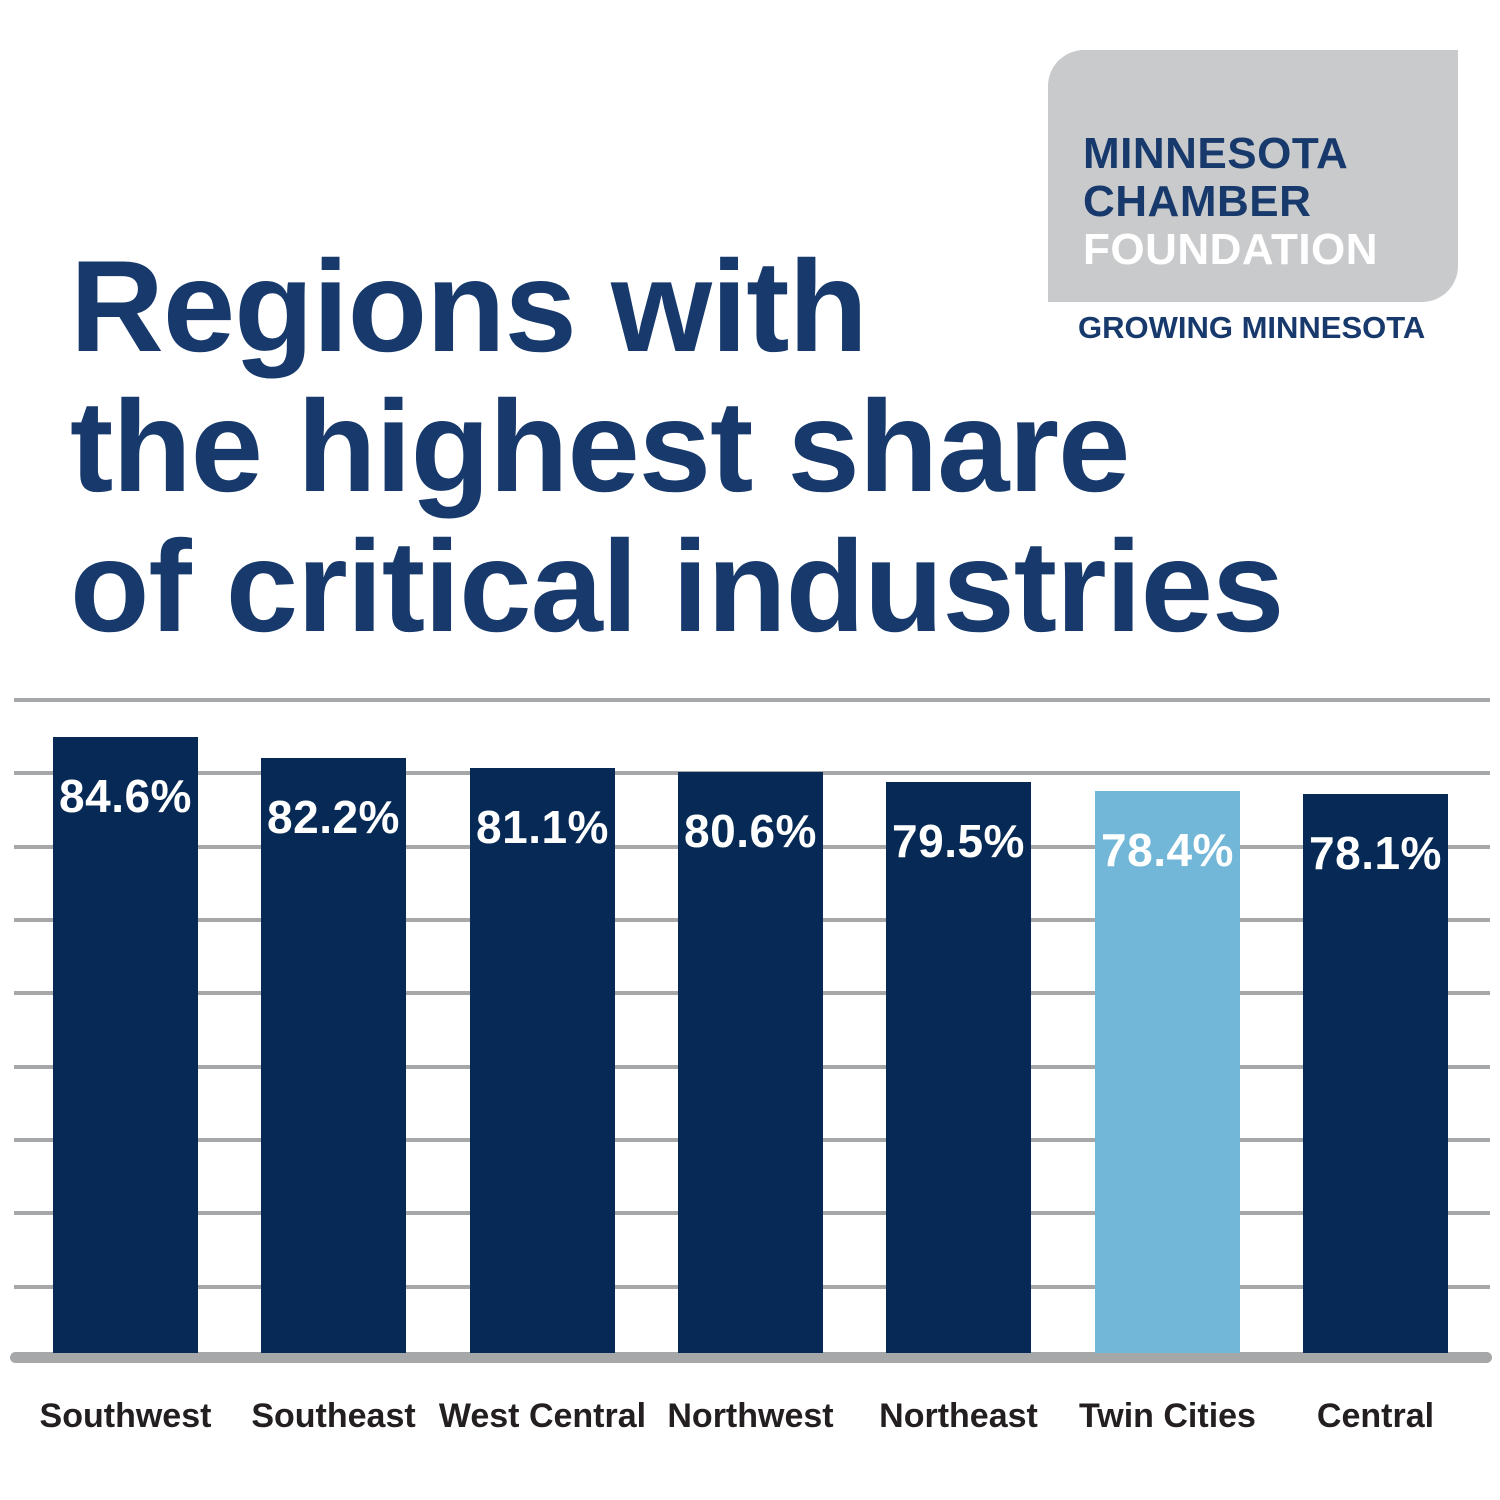 Image resolution: width=1500 pixels, height=1500 pixels. Describe the element at coordinates (1375, 853) in the screenshot. I see `bar-value-label-central: 78.1%` at that location.